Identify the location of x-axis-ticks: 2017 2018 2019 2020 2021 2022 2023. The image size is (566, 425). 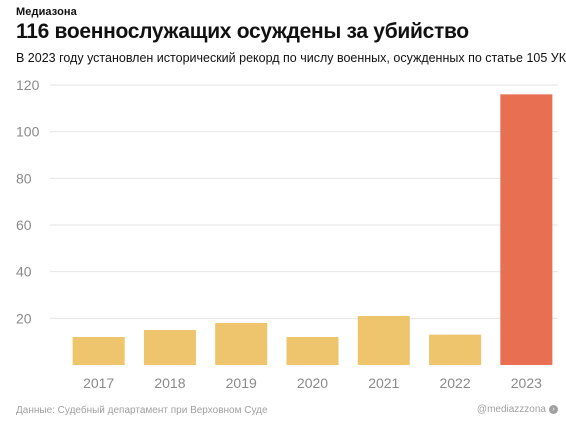
(312, 383).